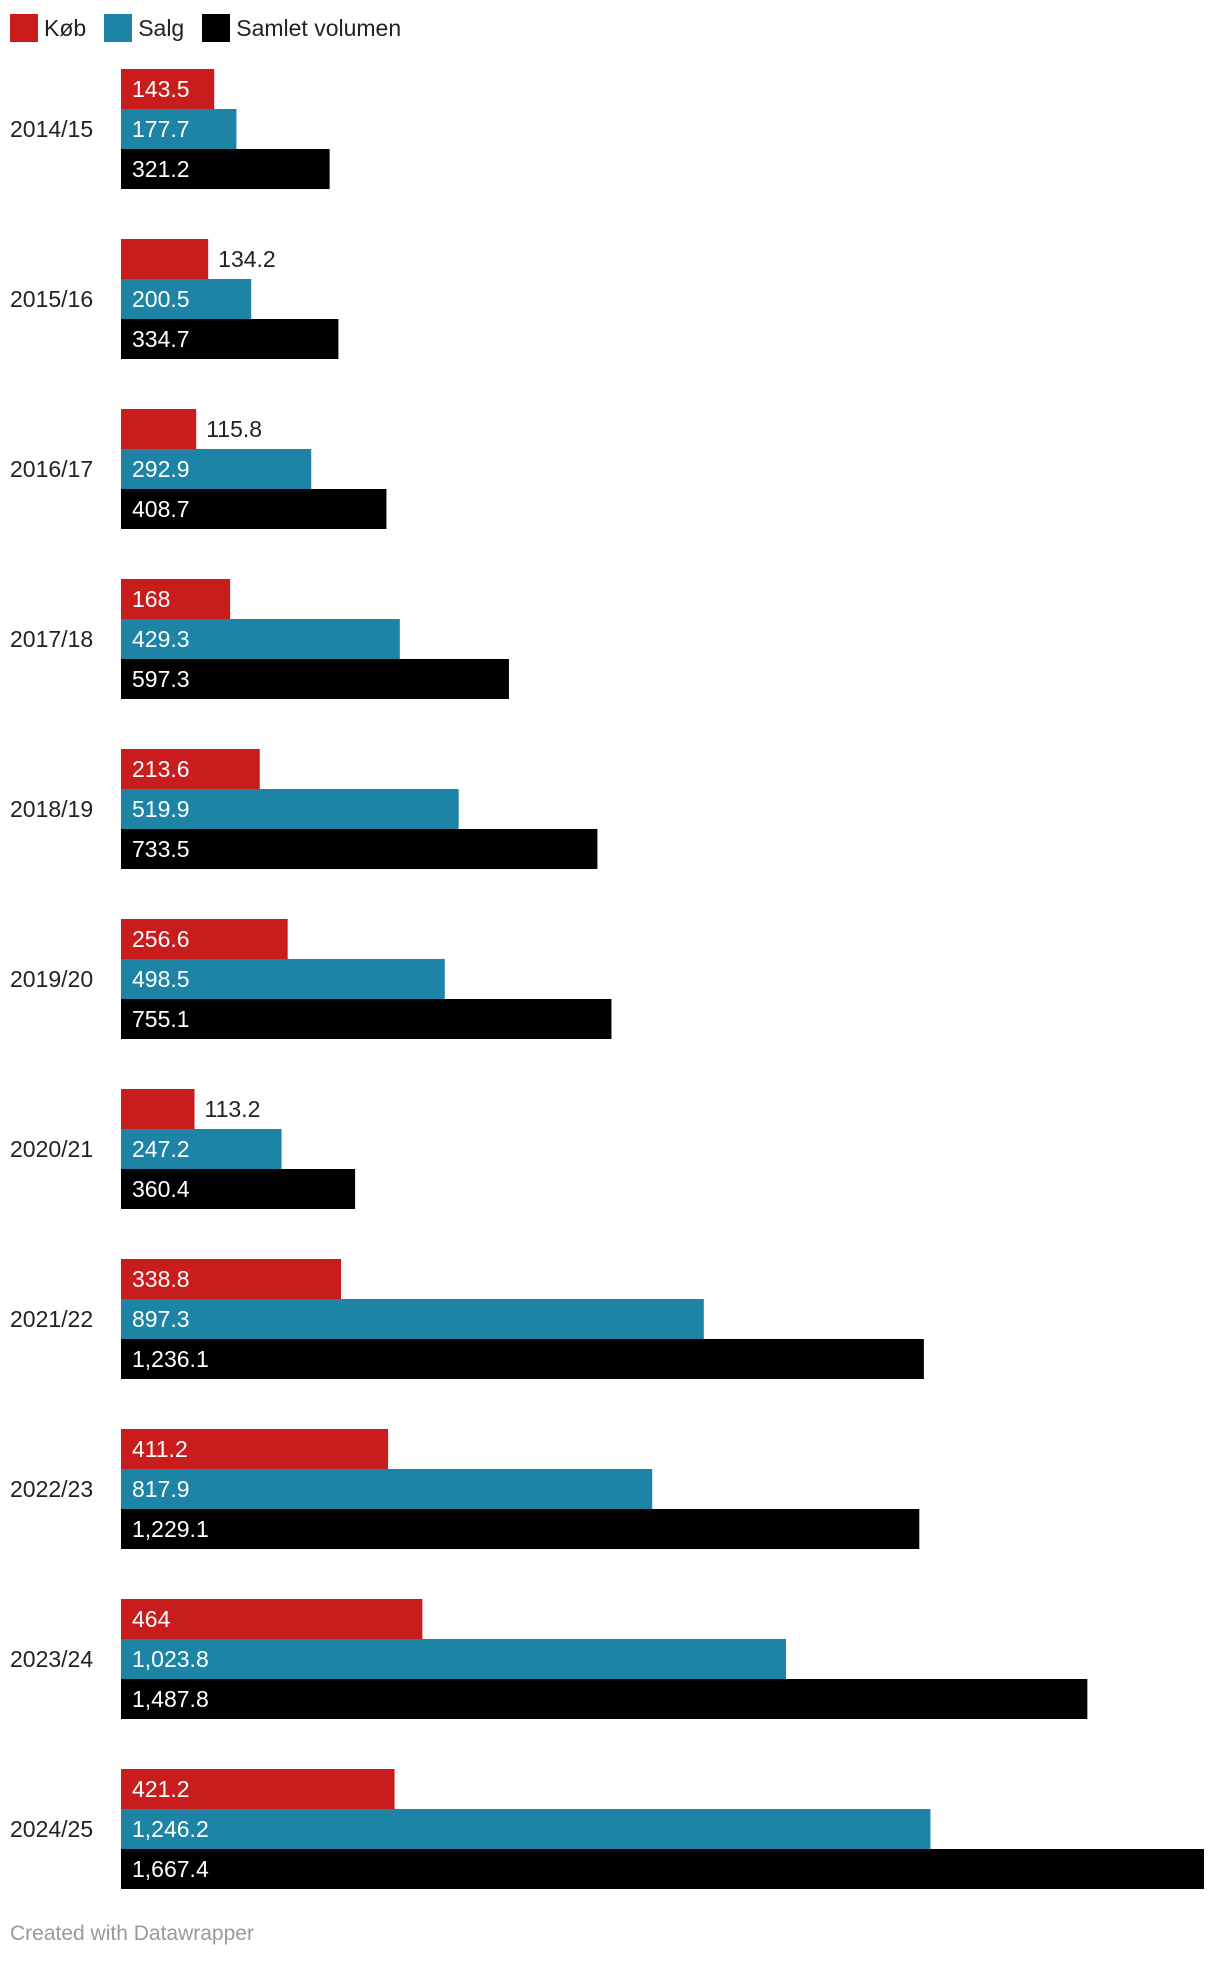 Image resolution: width=1220 pixels, height=1966 pixels. I want to click on category-label: 2018/19, so click(51, 809).